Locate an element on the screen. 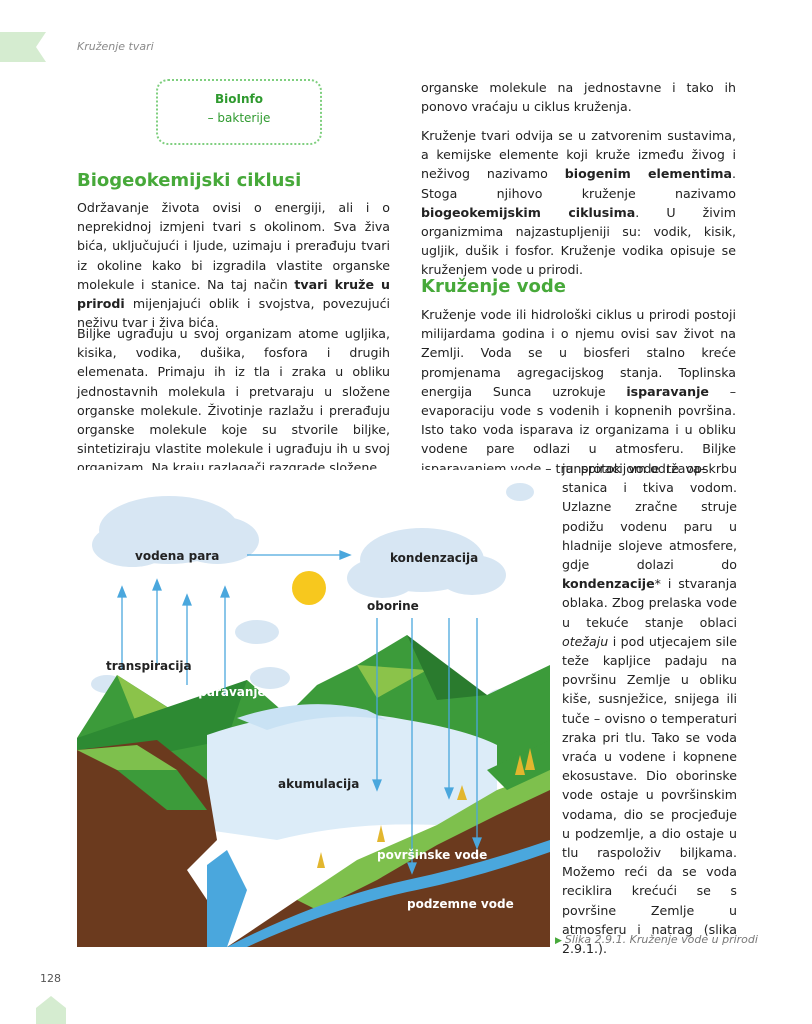 The height and width of the screenshot is (1024, 812). bottom-tab-marker is located at coordinates (51, 1010).